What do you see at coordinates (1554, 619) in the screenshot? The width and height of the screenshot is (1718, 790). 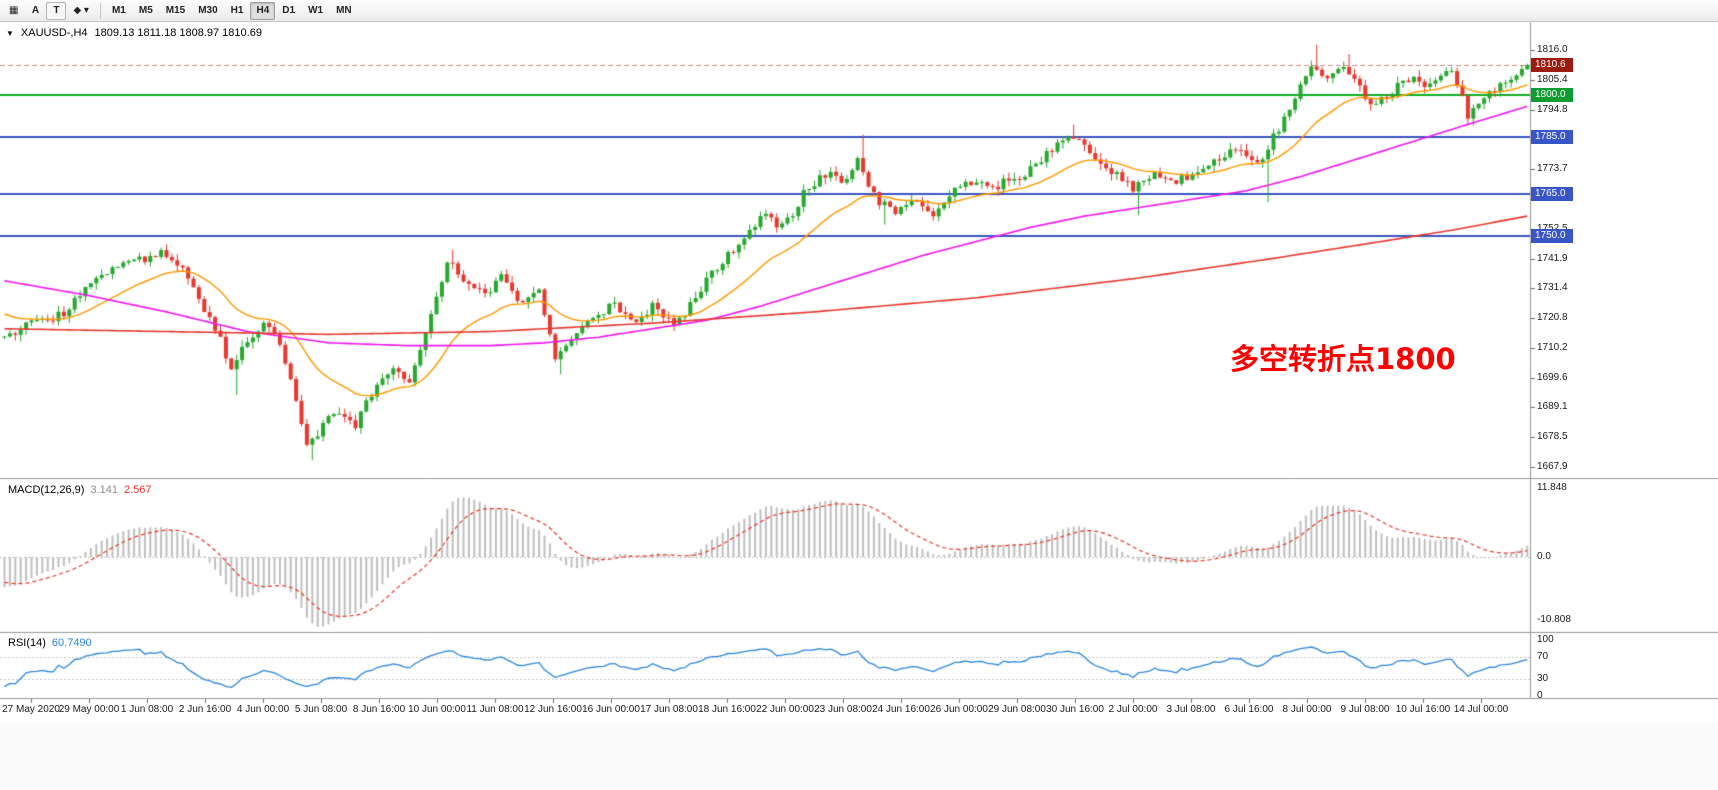 I see `macd-scale-label: -10.808` at bounding box center [1554, 619].